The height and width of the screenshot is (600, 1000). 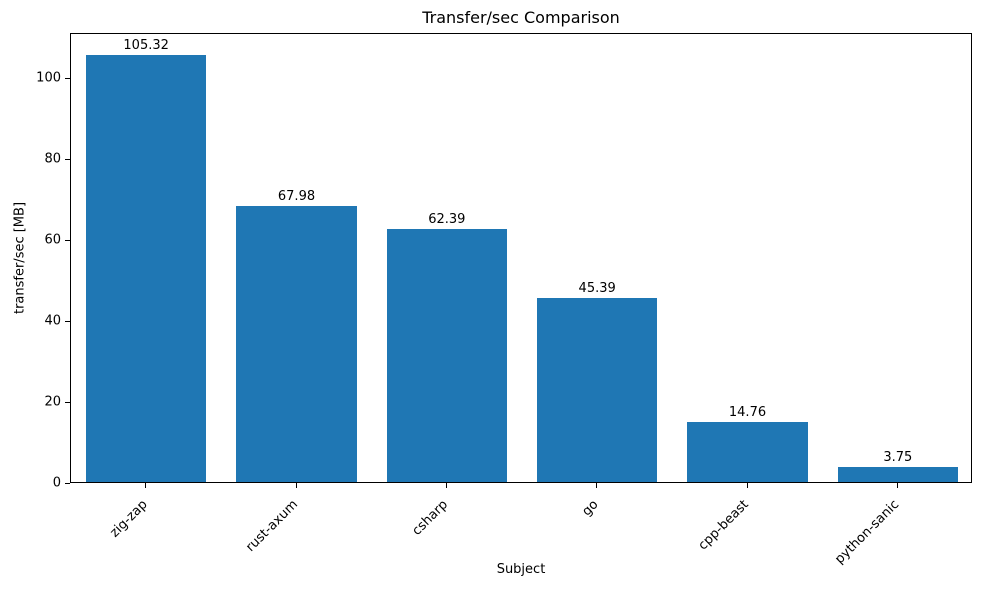 I want to click on bar-rust-axum, so click(x=296, y=344).